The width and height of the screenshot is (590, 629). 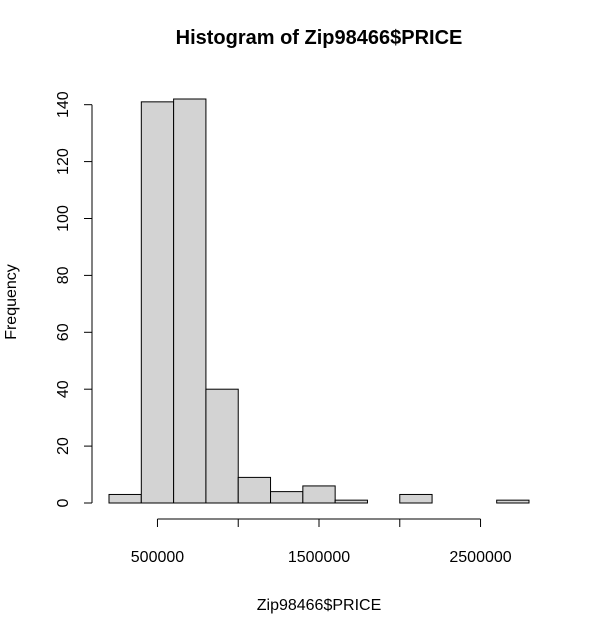 I want to click on y-tick-label: 120, so click(x=63, y=161).